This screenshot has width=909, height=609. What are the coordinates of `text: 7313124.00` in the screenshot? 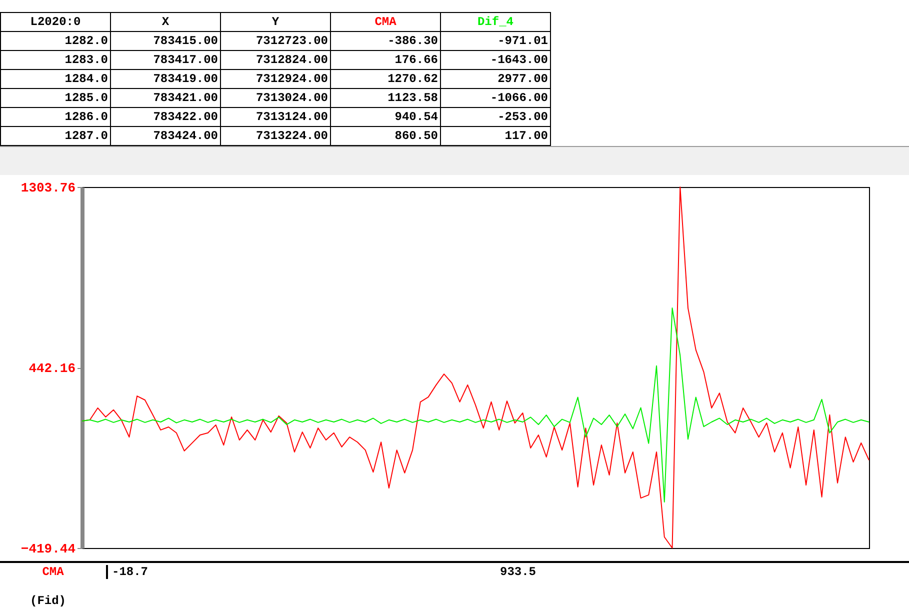 It's located at (275, 117).